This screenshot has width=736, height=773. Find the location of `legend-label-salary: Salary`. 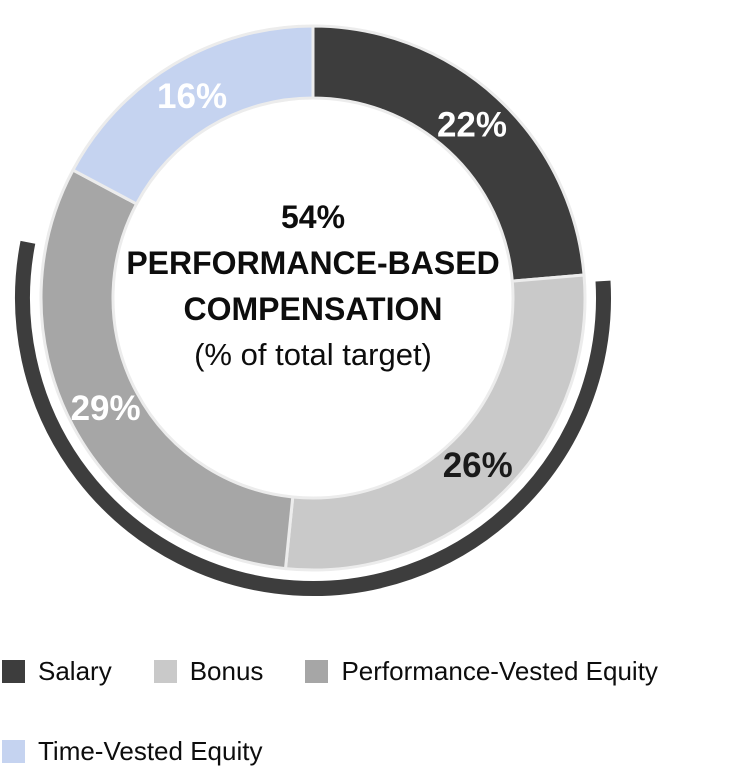

legend-label-salary: Salary is located at coordinates (75, 671).